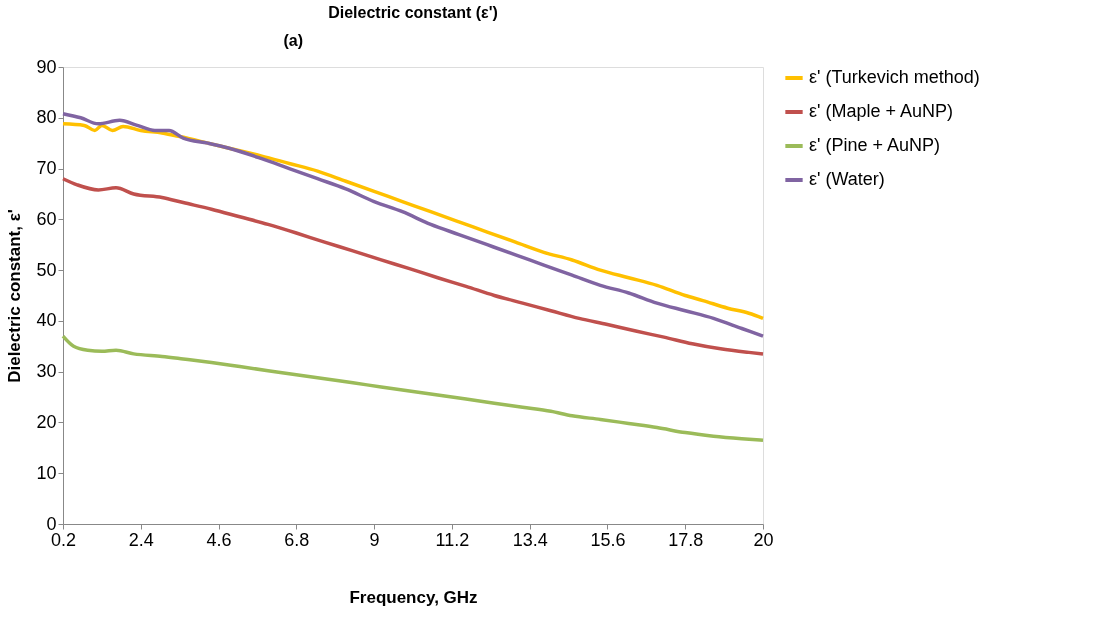  I want to click on x-tick-label: 11.2, so click(452, 539).